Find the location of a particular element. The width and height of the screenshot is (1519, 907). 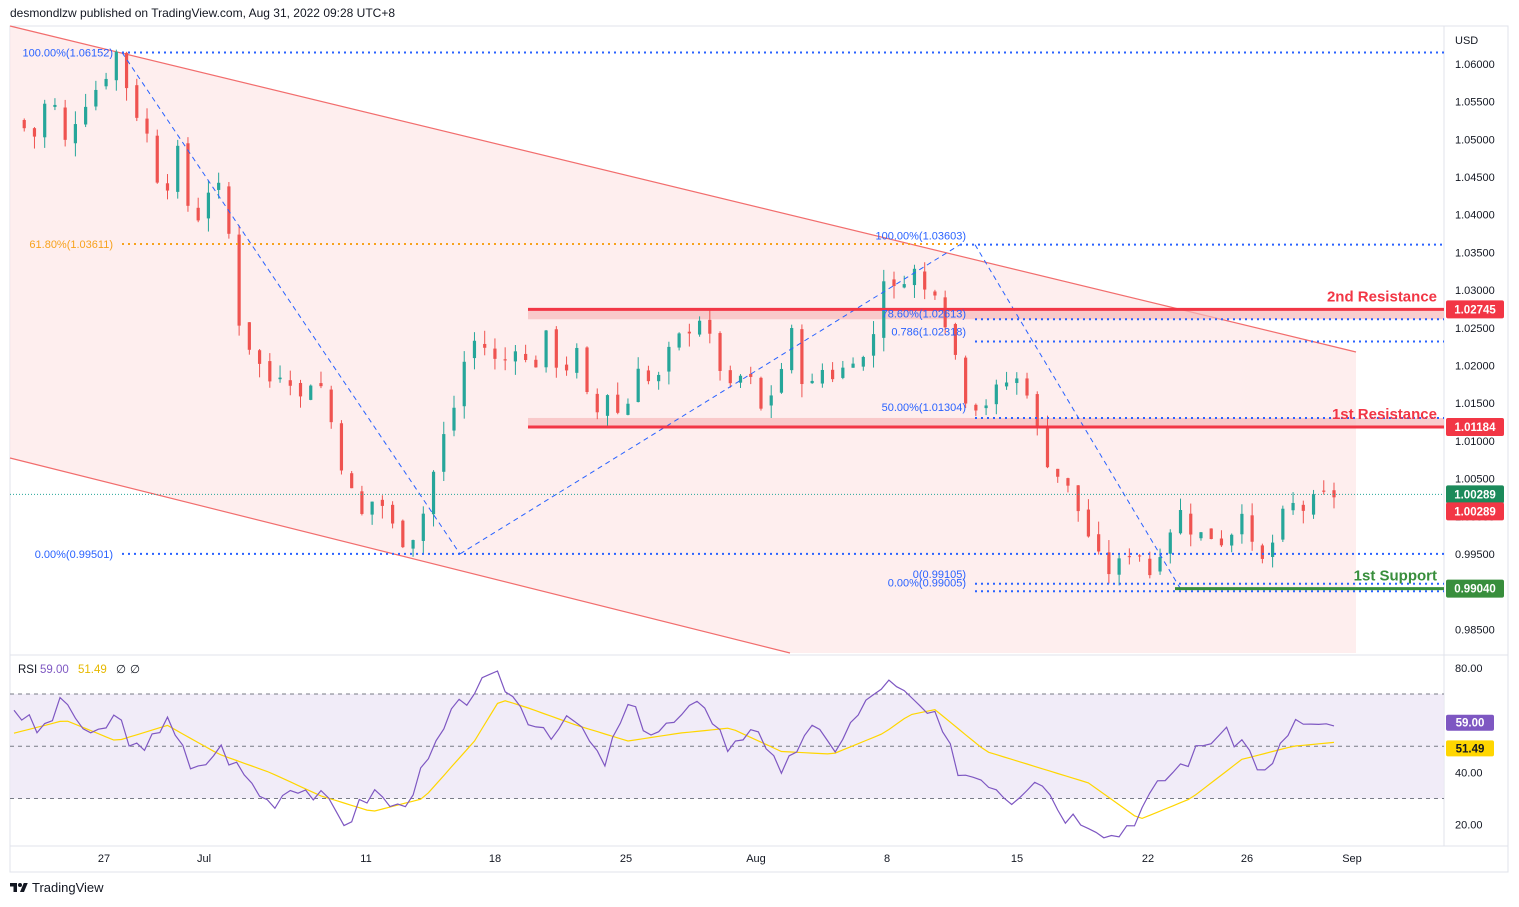

price-labels: 1.02745 1.01184 1.00289 1.00289 0.99040 is located at coordinates (1475, 449).